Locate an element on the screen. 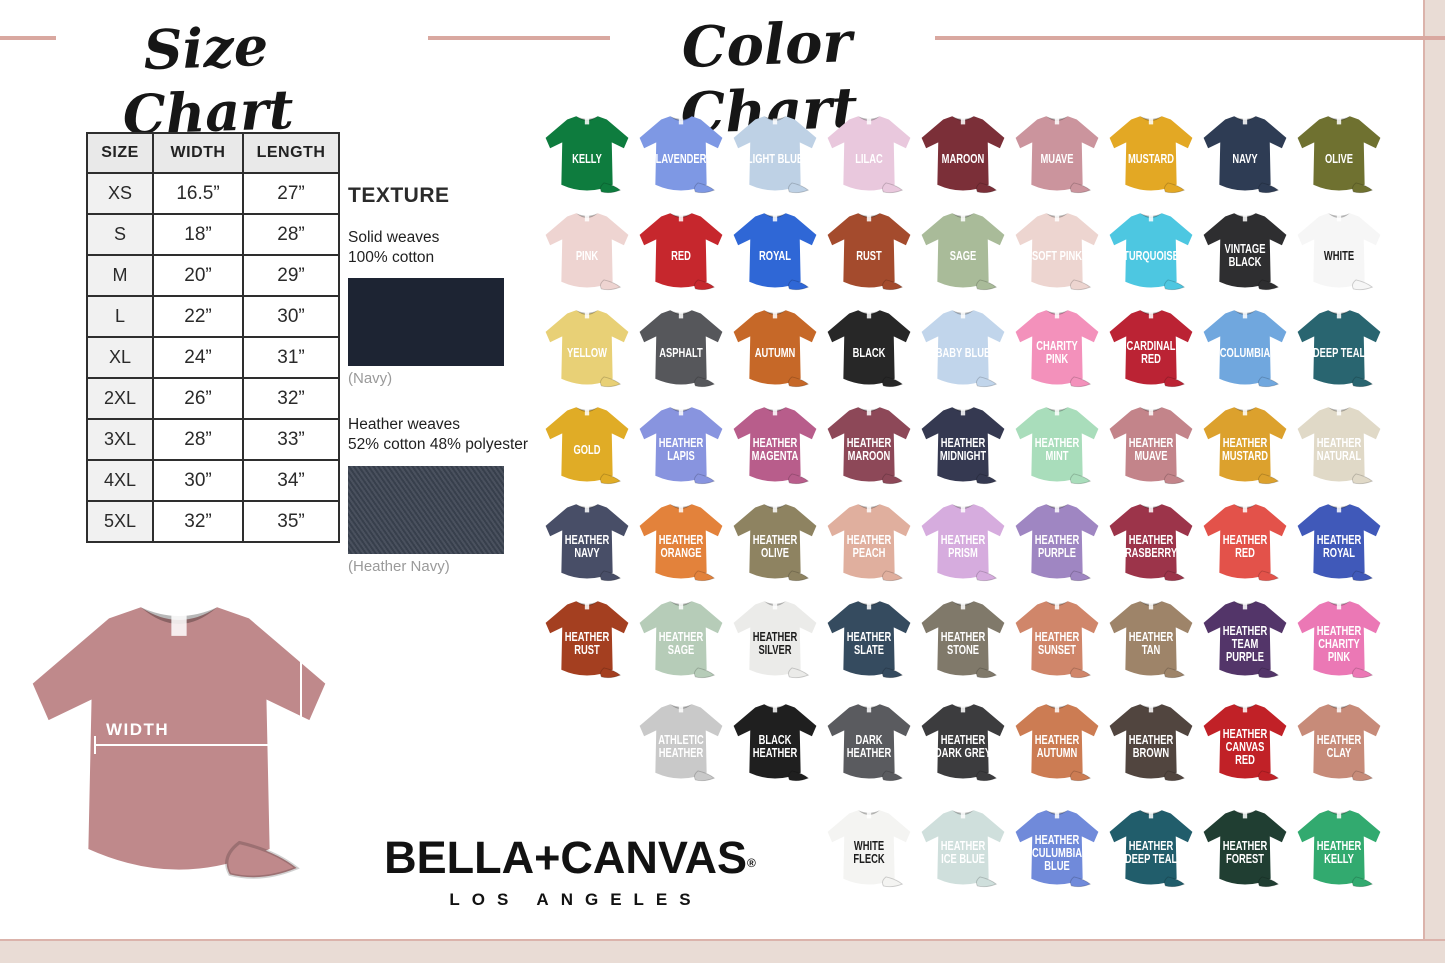  color-swatch-shirt: CARDINAL RED is located at coordinates (1151, 350).